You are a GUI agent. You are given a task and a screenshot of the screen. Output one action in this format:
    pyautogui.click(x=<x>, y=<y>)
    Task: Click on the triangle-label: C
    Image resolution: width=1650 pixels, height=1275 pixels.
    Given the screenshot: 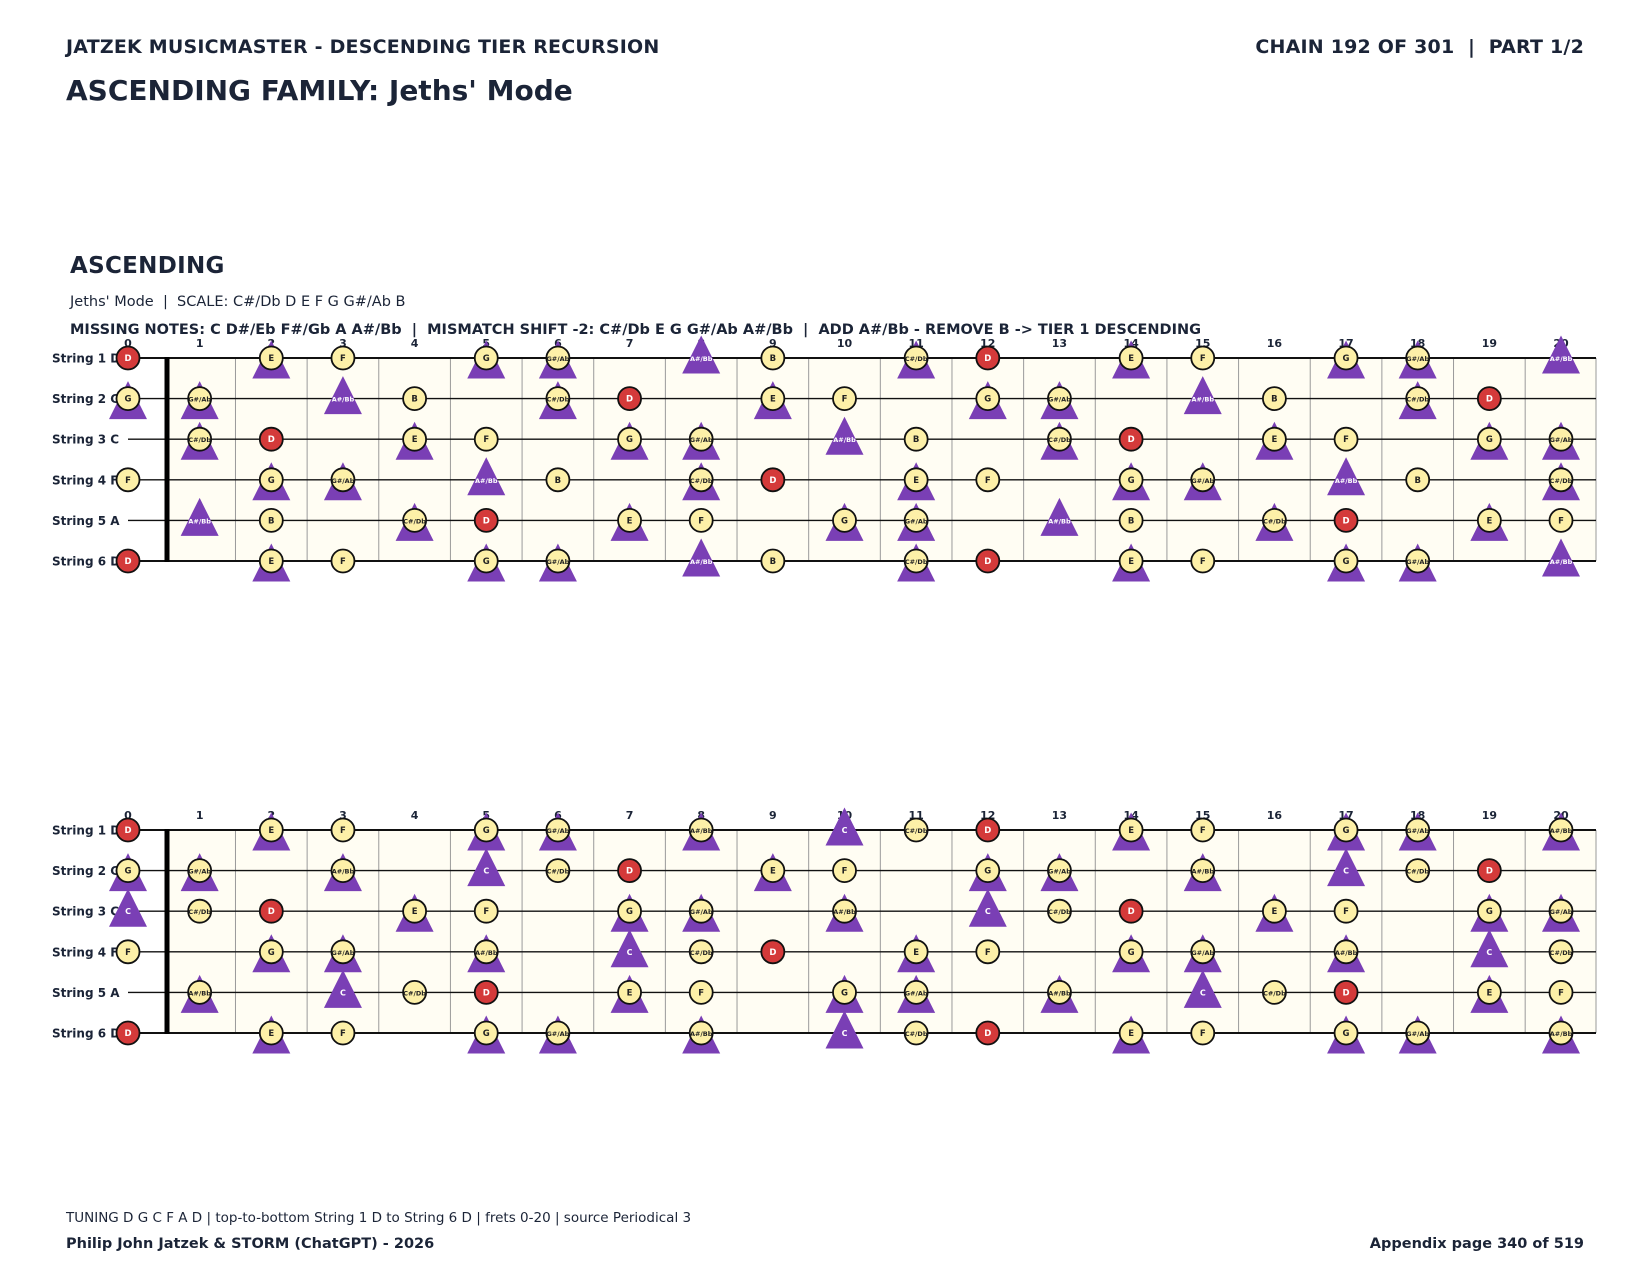 What is the action you would take?
    pyautogui.click(x=486, y=871)
    